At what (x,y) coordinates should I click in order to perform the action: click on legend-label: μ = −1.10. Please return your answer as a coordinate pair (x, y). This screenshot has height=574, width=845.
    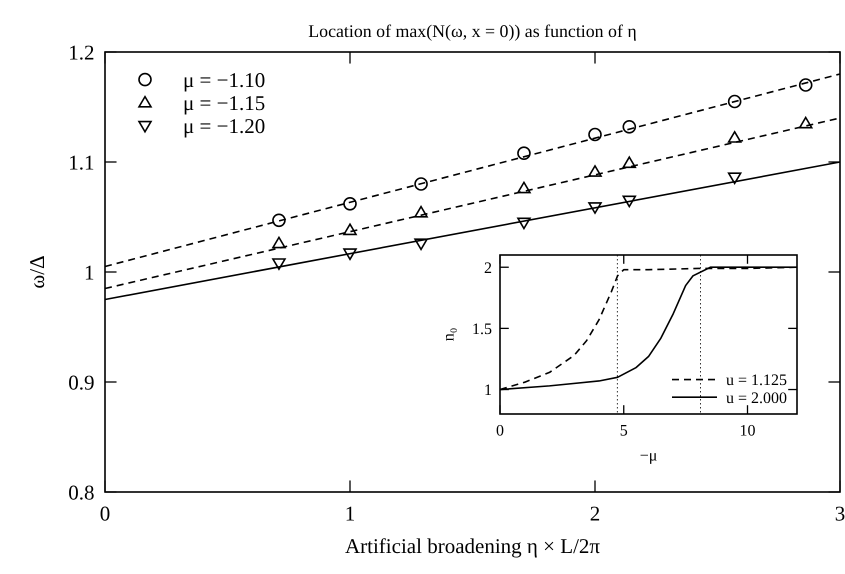
    Looking at the image, I should click on (224, 80).